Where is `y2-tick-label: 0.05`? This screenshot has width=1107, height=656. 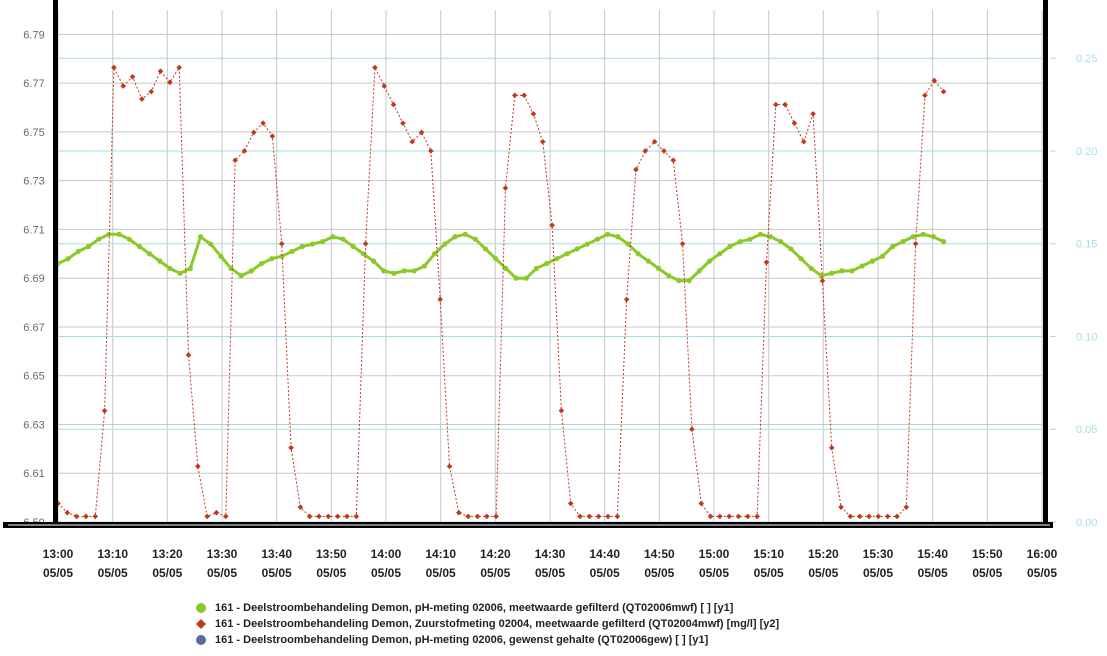 y2-tick-label: 0.05 is located at coordinates (1086, 430).